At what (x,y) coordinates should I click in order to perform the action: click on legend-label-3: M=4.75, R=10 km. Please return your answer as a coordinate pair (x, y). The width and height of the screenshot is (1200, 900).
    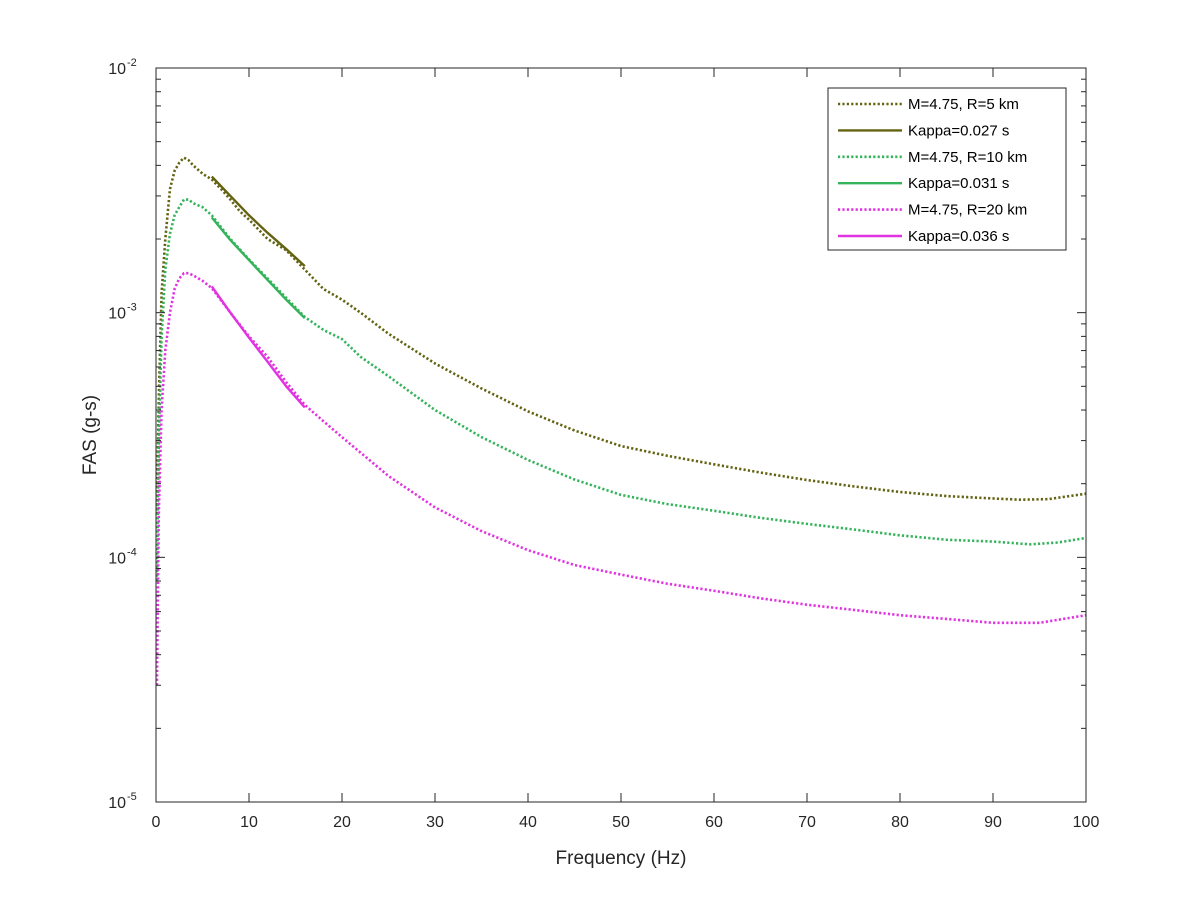
    Looking at the image, I should click on (967, 157).